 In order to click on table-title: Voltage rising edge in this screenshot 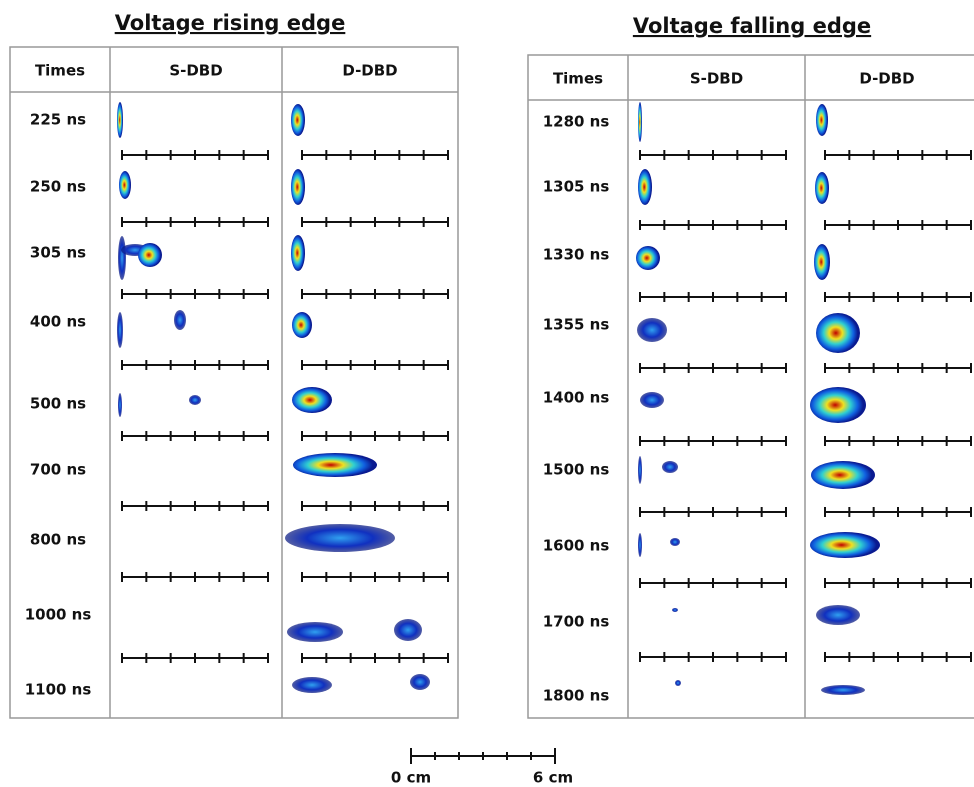, I will do `click(230, 23)`.